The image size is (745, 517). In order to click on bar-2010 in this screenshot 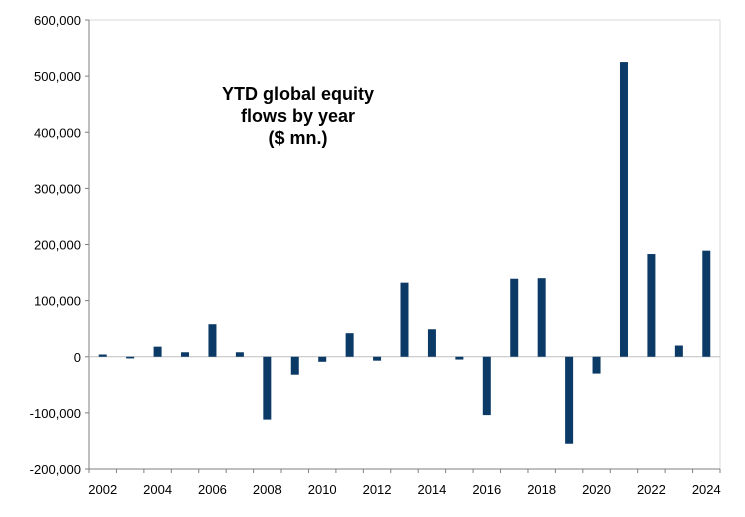, I will do `click(322, 359)`.